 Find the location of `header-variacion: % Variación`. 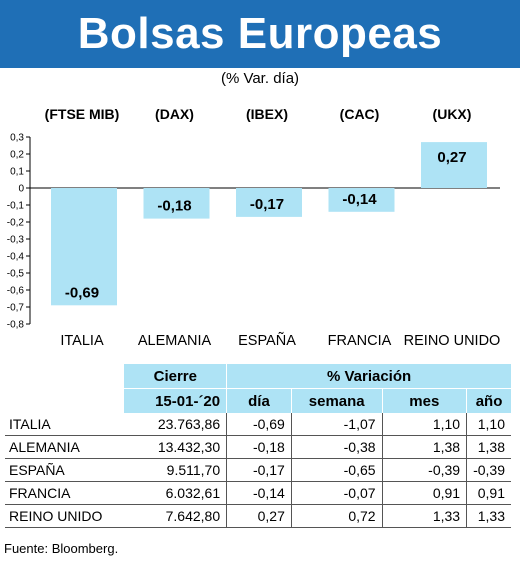

header-variacion: % Variación is located at coordinates (368, 376).